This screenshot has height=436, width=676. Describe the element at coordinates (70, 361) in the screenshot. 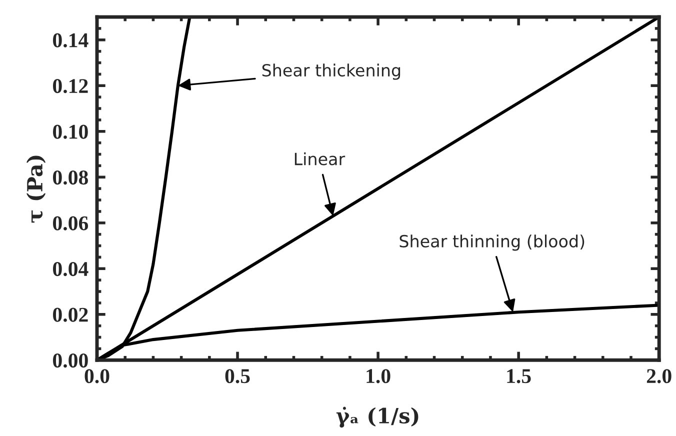

I see `y-tick-label: 0.00` at that location.